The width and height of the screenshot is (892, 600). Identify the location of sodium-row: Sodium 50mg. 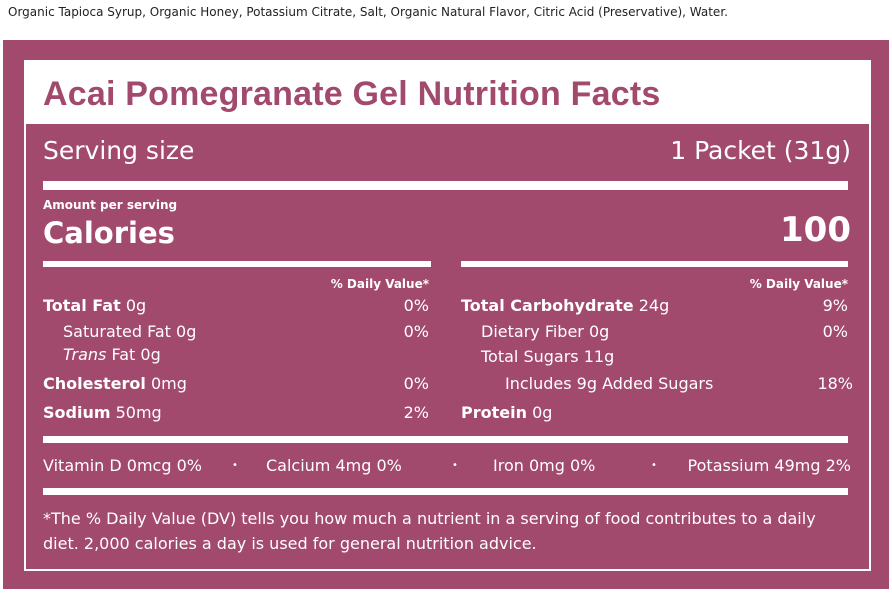
(102, 412).